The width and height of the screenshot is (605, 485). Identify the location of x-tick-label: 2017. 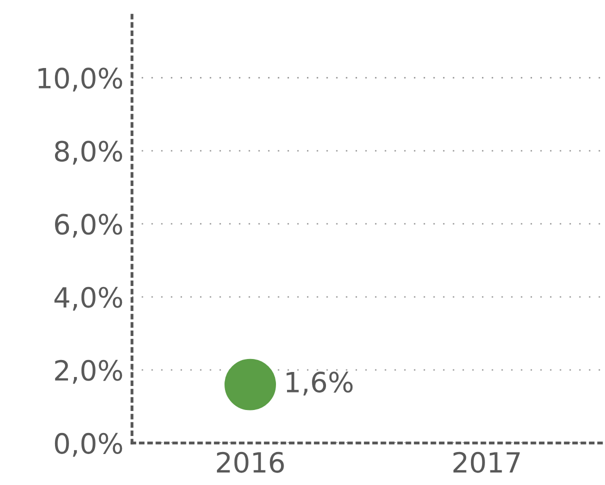
(486, 462).